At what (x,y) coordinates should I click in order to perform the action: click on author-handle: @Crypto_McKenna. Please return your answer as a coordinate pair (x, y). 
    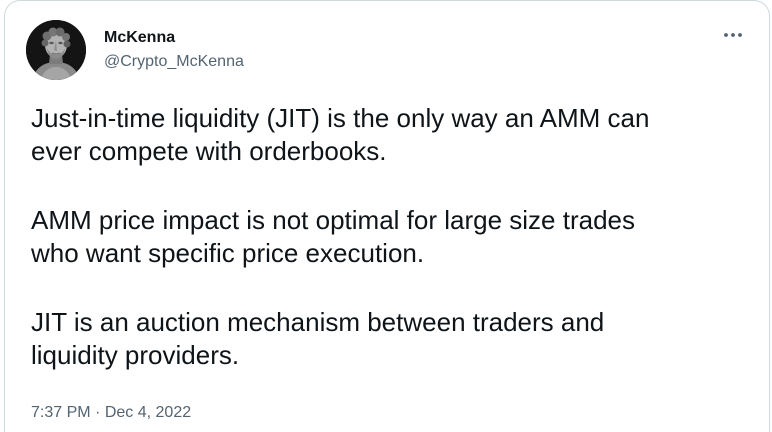
    Looking at the image, I should click on (174, 61).